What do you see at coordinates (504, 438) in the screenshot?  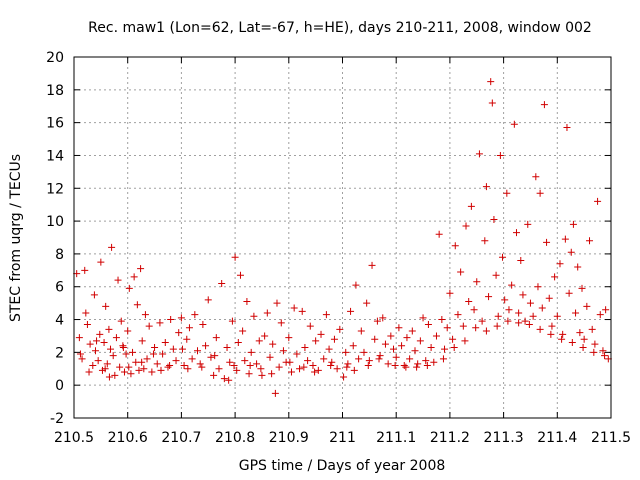 I see `x-tick-label: 211.3` at bounding box center [504, 438].